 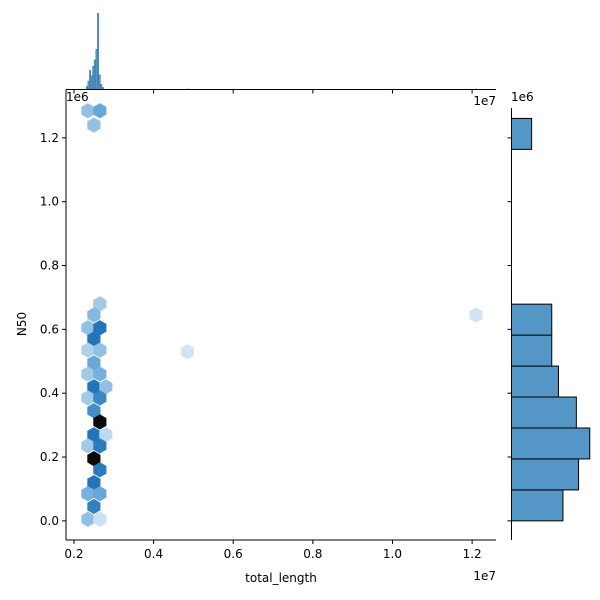 What do you see at coordinates (281, 578) in the screenshot?
I see `x-axis-title: total_length` at bounding box center [281, 578].